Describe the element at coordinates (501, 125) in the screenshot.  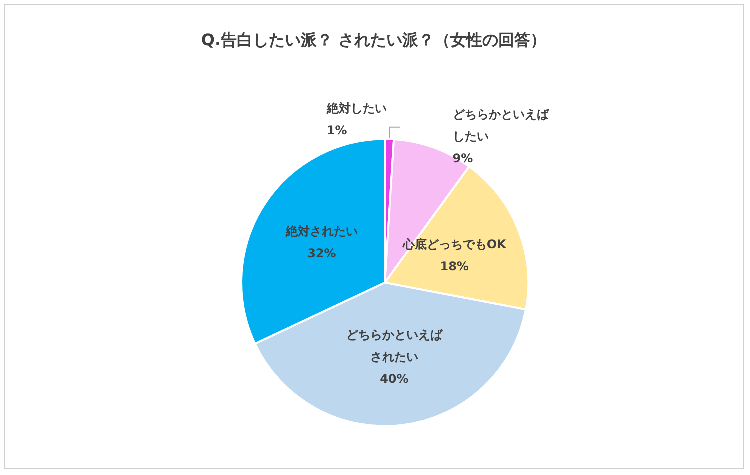
I see `slice-label: どちらかといえばしたい` at that location.